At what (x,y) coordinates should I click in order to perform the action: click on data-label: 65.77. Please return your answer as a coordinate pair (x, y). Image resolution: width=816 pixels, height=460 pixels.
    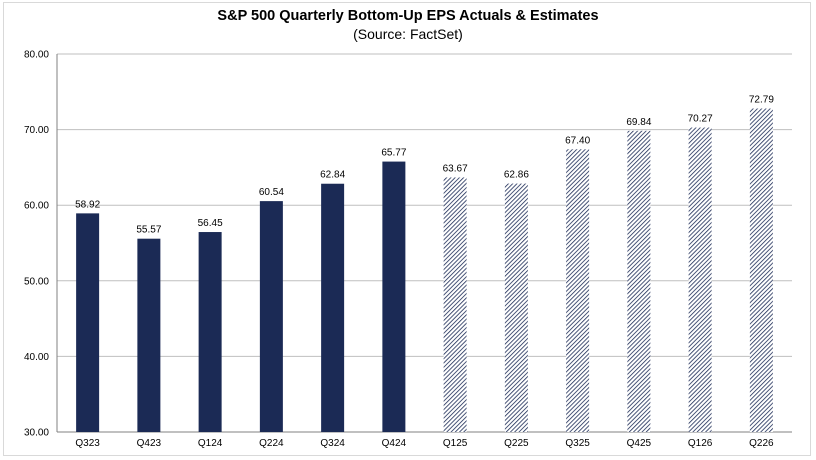
    Looking at the image, I should click on (393, 153).